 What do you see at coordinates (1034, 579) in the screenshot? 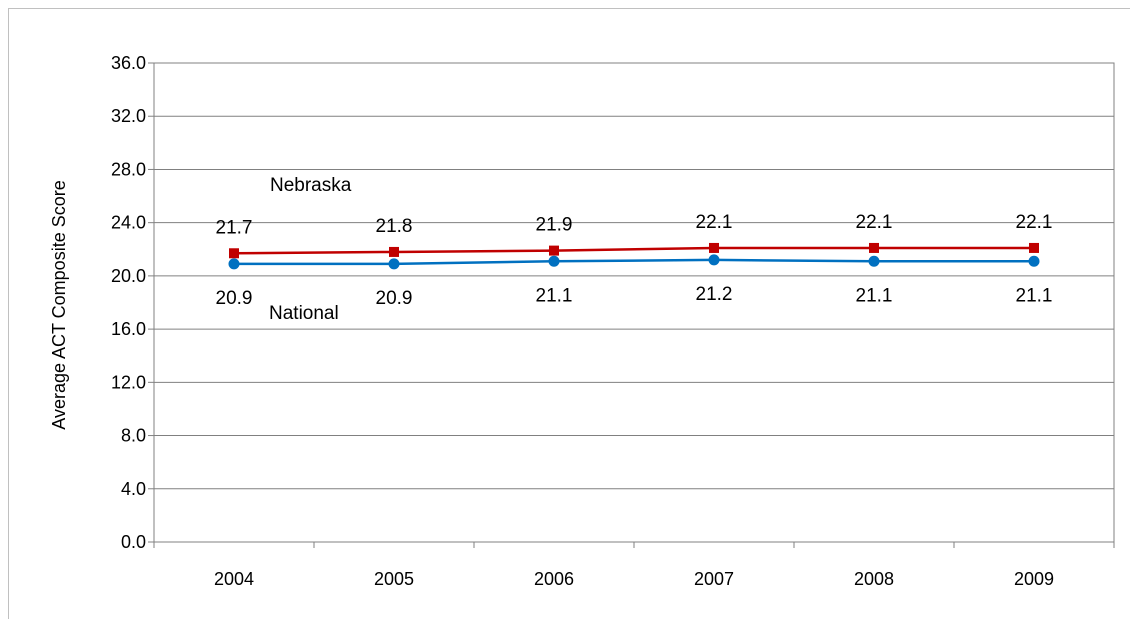
I see `x-tick-label: 2009` at bounding box center [1034, 579].